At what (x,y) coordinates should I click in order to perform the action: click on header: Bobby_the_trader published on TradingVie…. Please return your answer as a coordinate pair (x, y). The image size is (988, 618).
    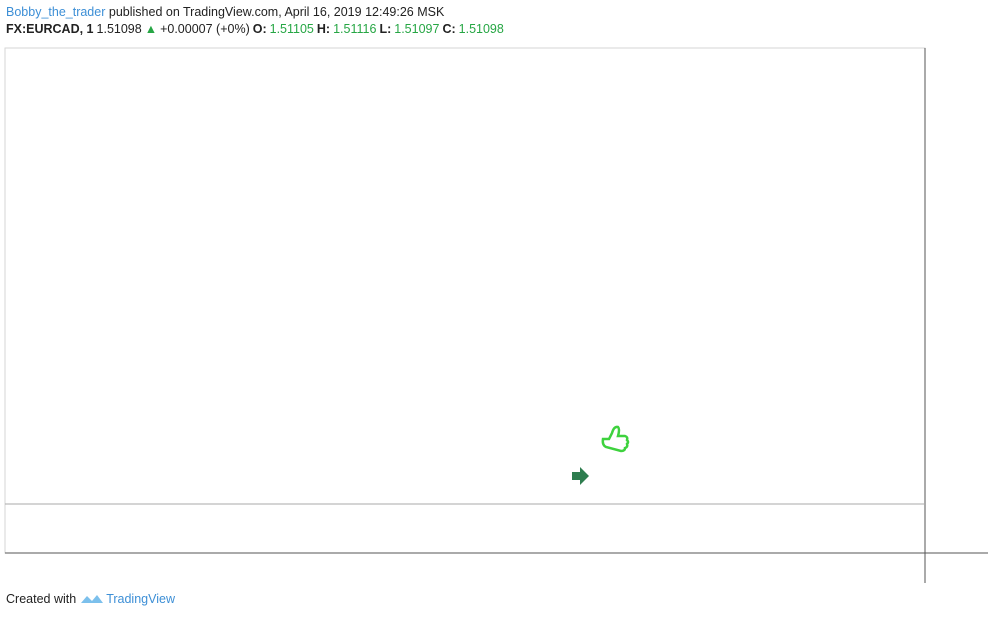
    Looking at the image, I should click on (256, 21).